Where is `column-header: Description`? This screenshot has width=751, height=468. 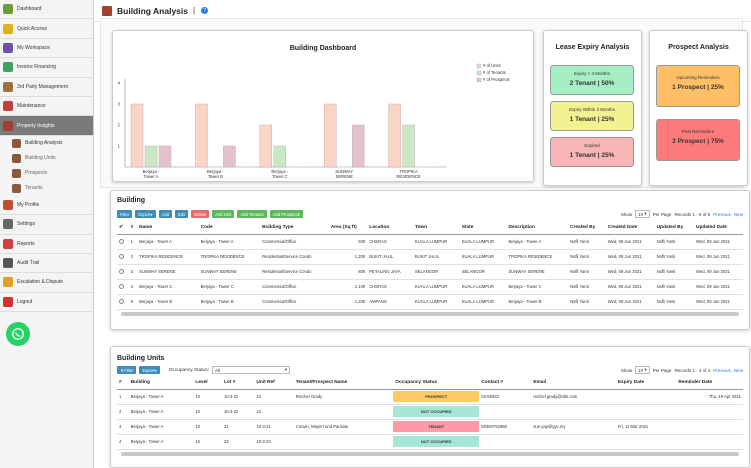
column-header: Description is located at coordinates (537, 228).